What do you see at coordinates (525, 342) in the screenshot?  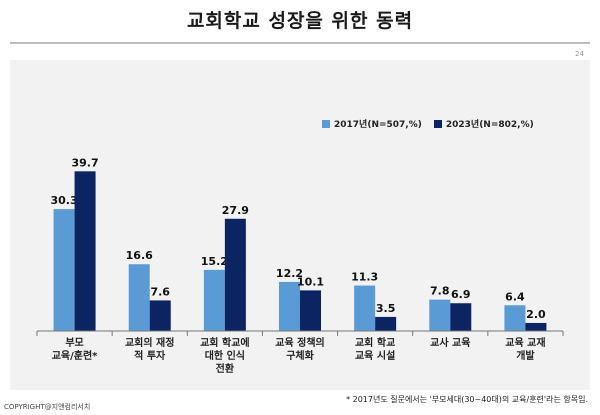 I see `category-label-6-0: 교육 교재` at bounding box center [525, 342].